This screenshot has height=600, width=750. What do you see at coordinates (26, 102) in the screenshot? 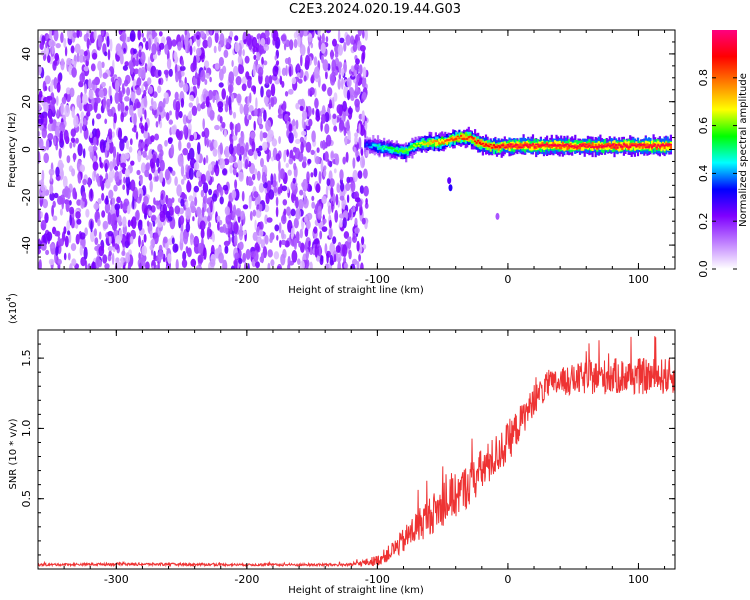
I see `y-tick-label: 20` at bounding box center [26, 102].